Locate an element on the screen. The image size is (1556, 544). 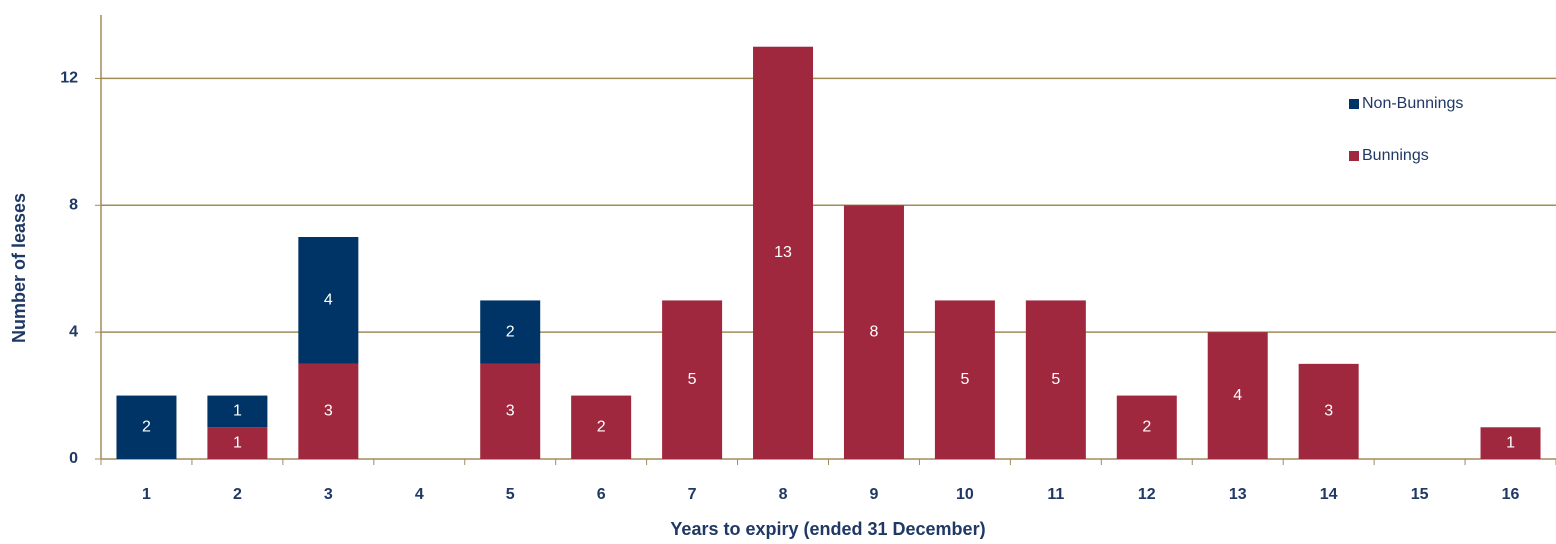
x-tick-label: 15 is located at coordinates (1420, 494).